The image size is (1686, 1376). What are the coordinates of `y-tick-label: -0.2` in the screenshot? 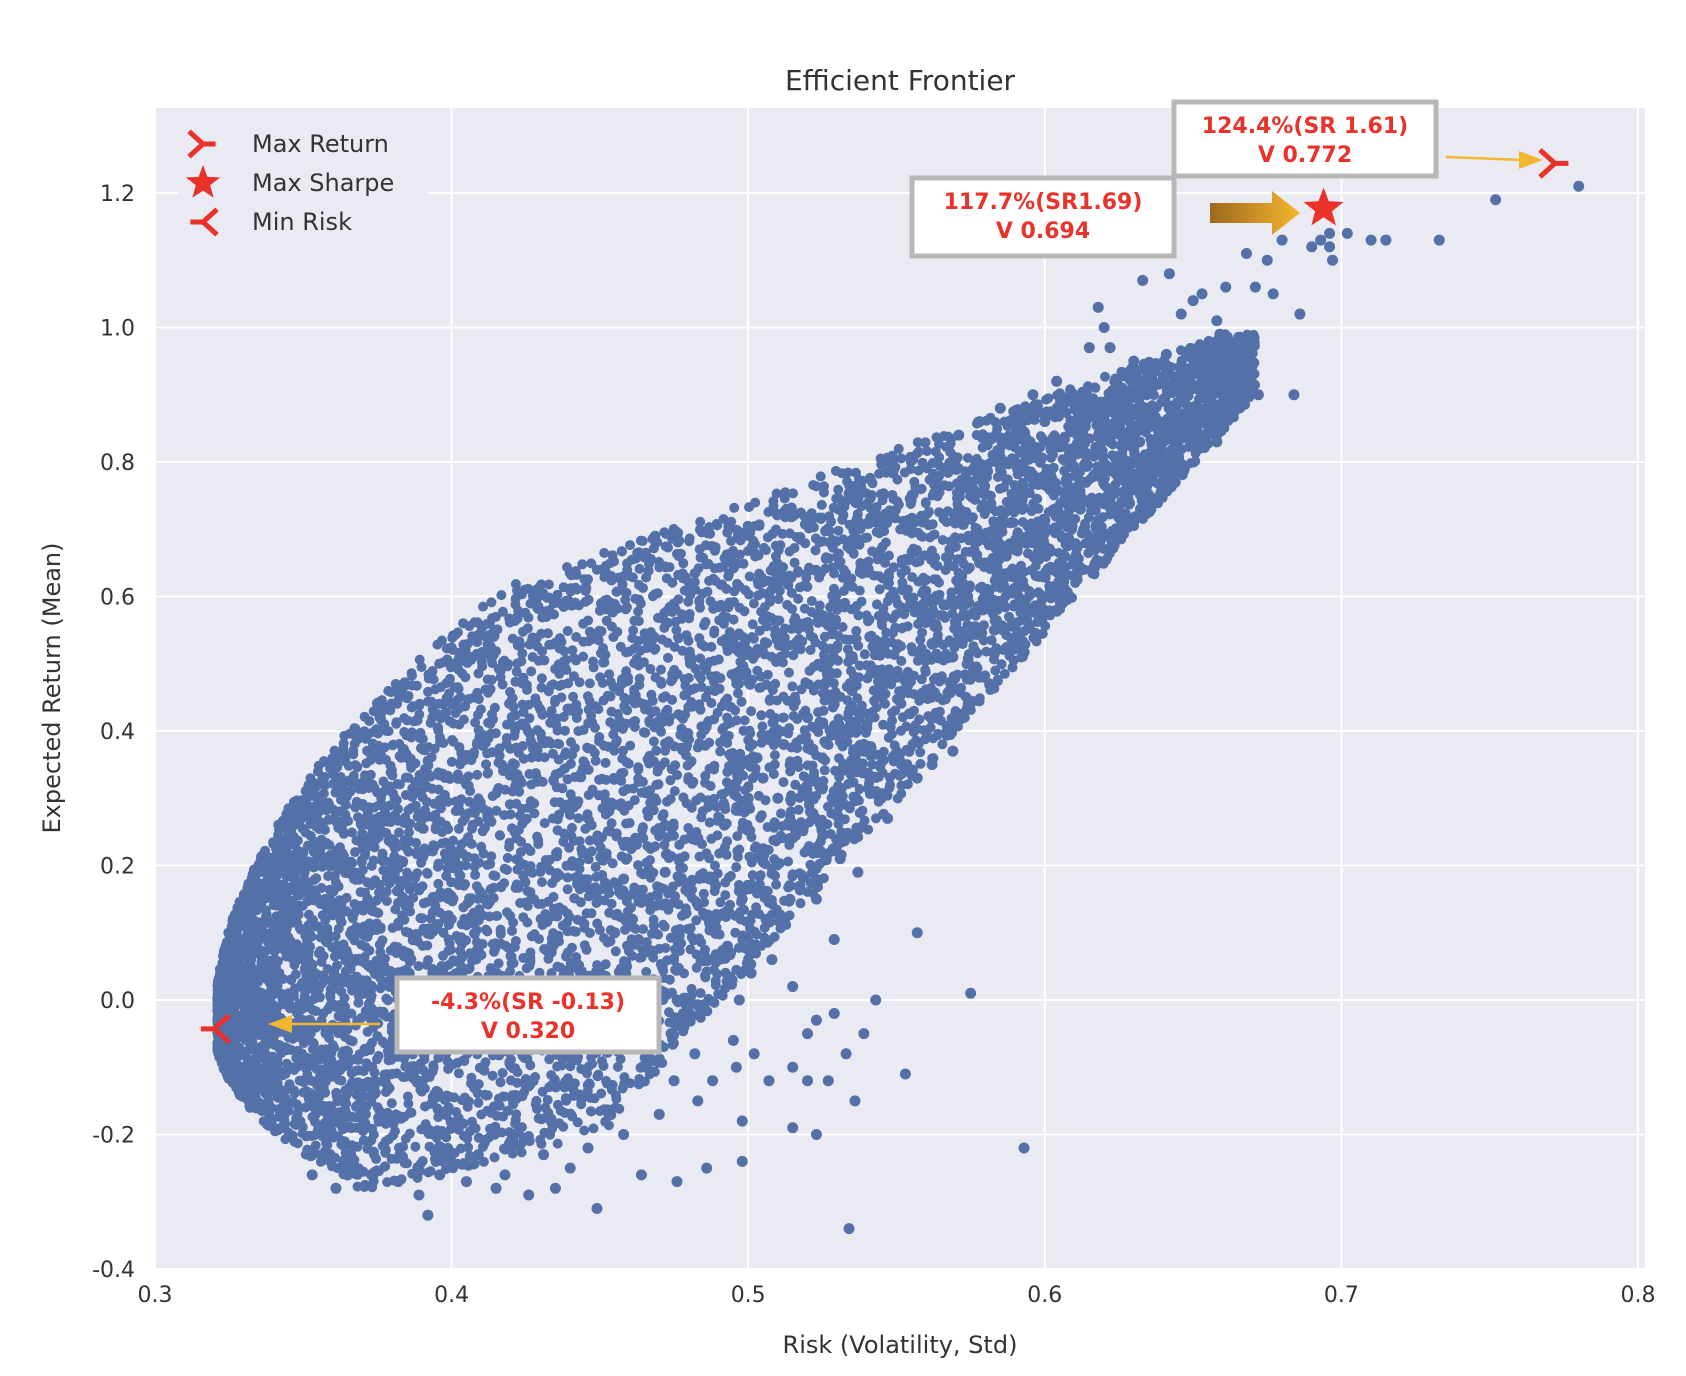 It's located at (113, 1136).